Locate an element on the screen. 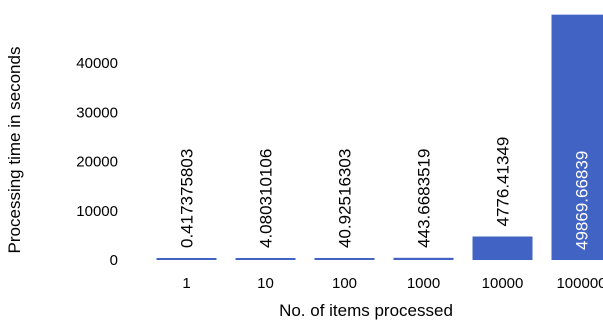  data-label: 443.6683519 is located at coordinates (424, 198).